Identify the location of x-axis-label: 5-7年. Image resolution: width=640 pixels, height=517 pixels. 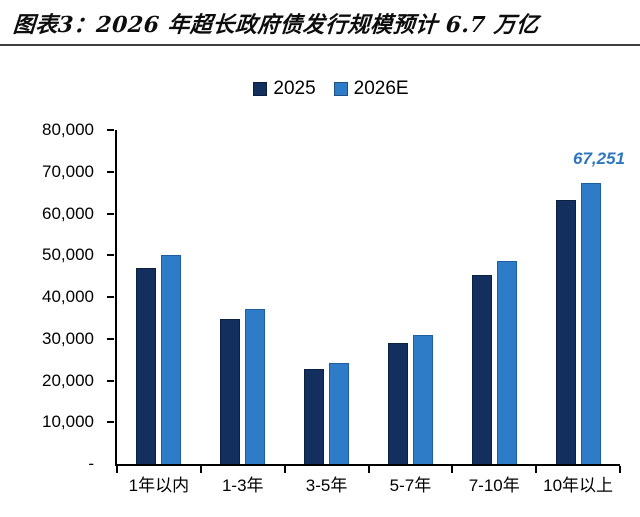
(410, 485).